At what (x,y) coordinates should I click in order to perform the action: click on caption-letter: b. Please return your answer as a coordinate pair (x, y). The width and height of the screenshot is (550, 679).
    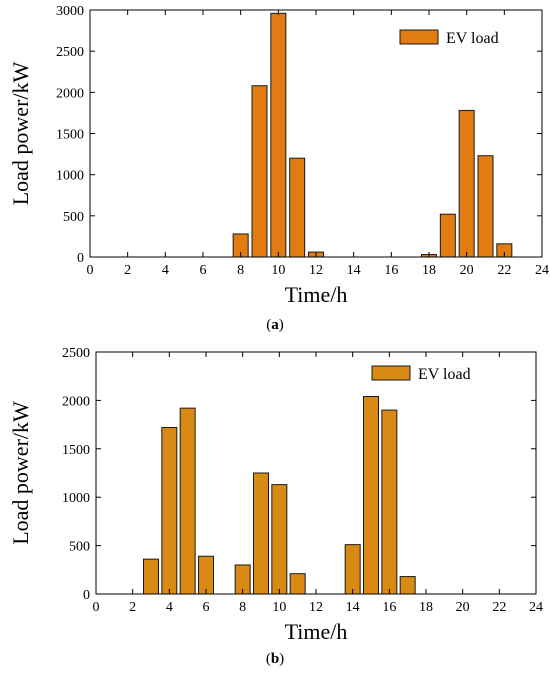
    Looking at the image, I should click on (275, 659).